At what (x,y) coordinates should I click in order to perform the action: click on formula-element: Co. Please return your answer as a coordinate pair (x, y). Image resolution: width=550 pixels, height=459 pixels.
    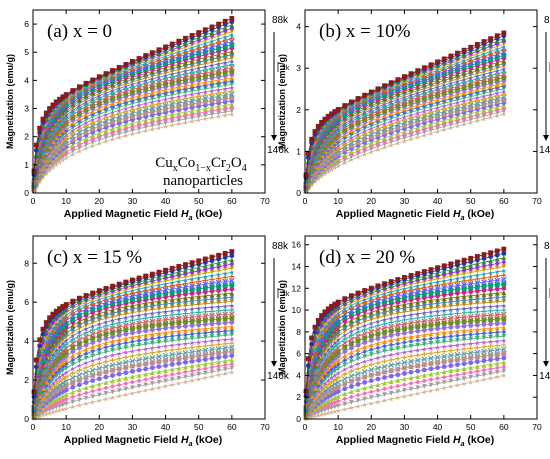
    Looking at the image, I should click on (187, 163).